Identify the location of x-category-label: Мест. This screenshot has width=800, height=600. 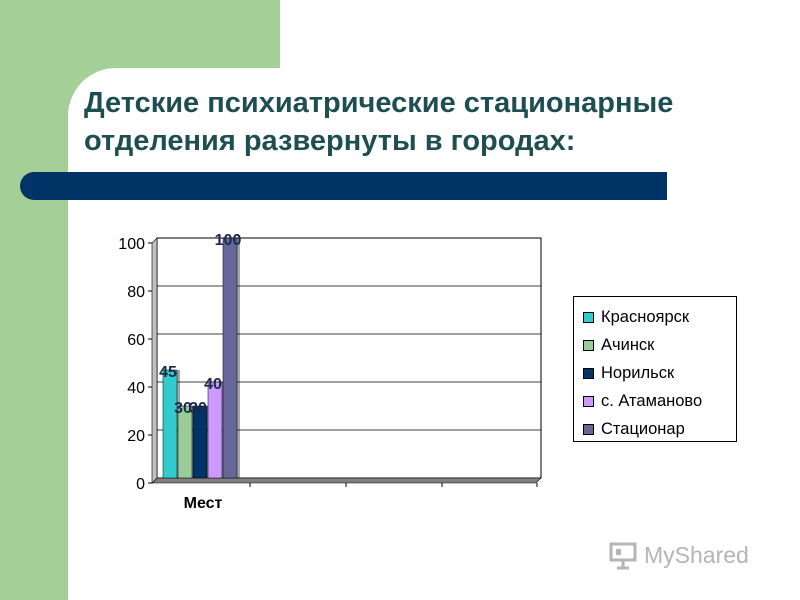
(203, 503).